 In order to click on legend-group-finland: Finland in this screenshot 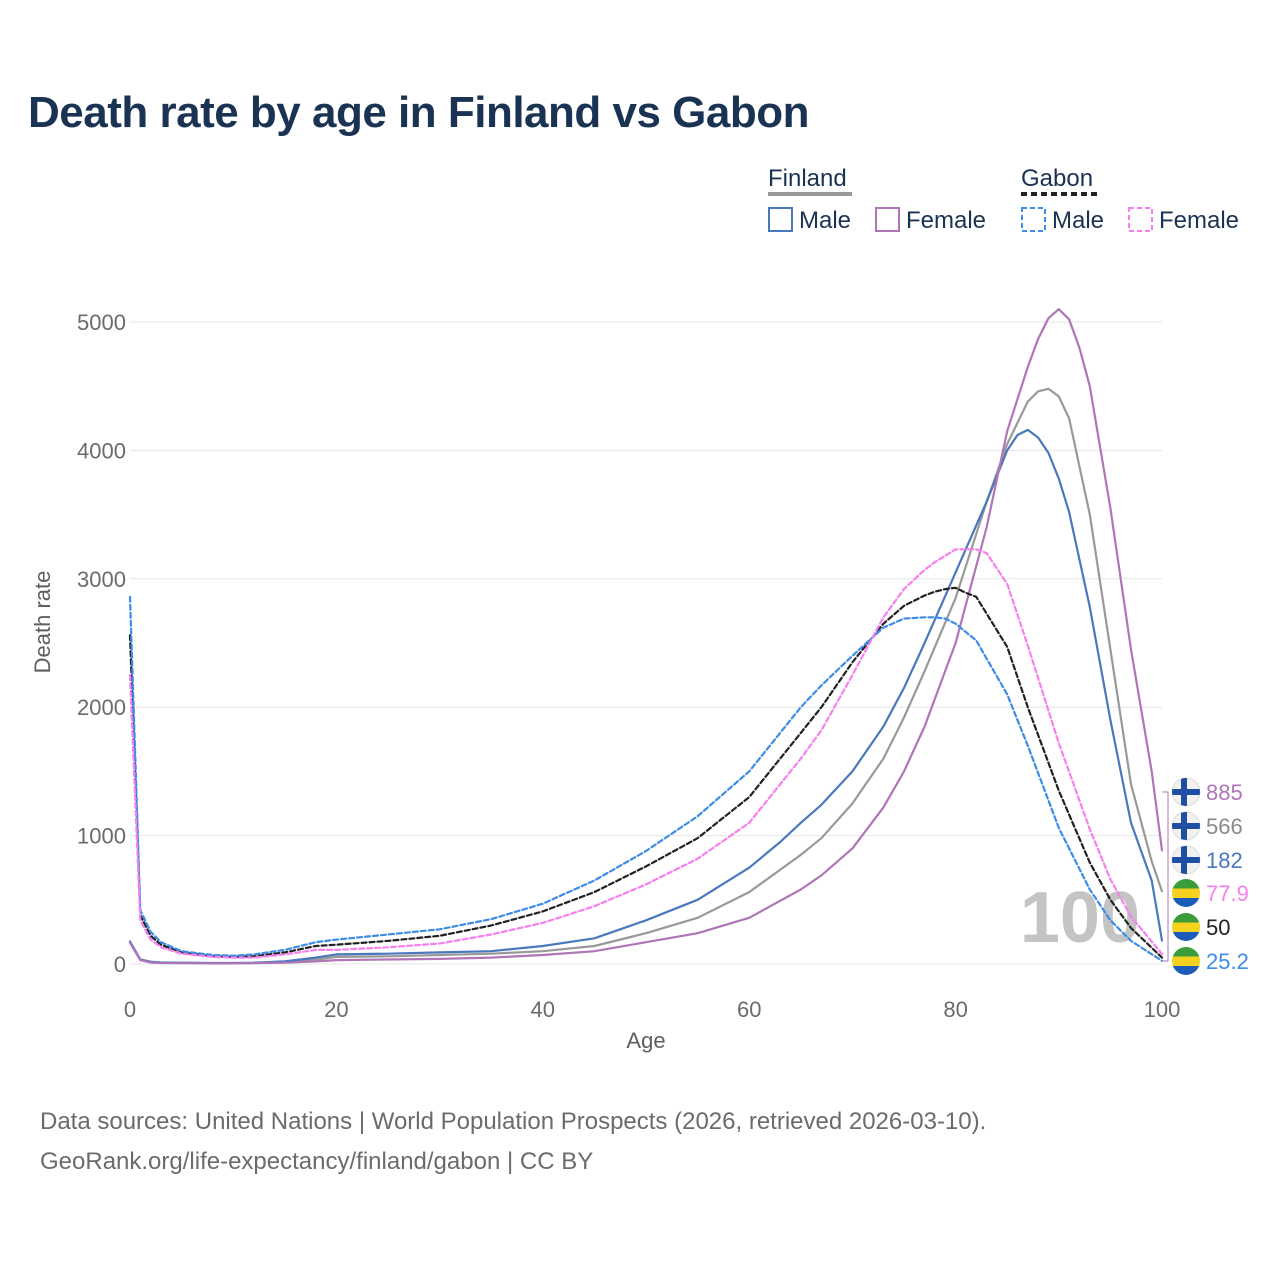, I will do `click(807, 178)`.